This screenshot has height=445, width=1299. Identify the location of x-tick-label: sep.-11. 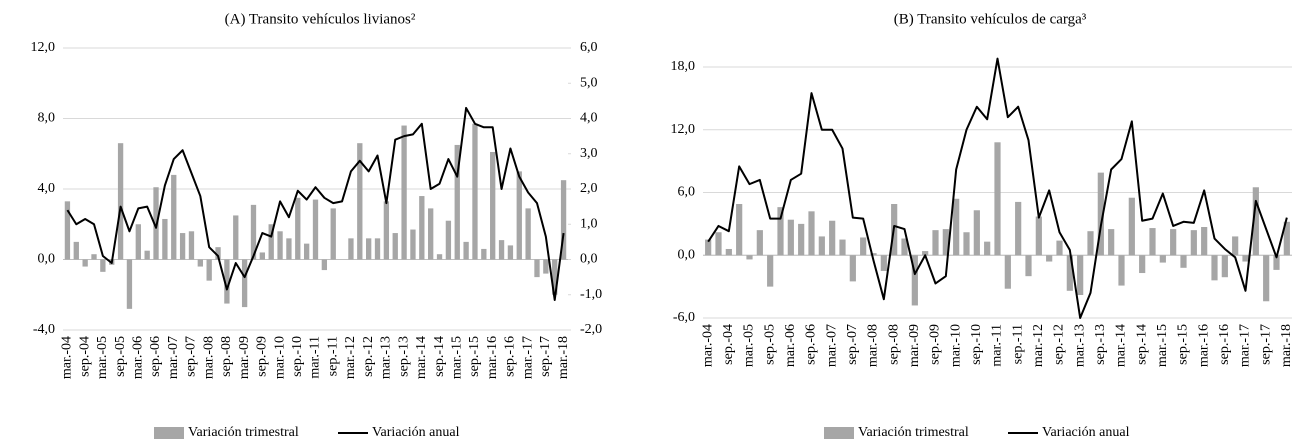
(332, 356).